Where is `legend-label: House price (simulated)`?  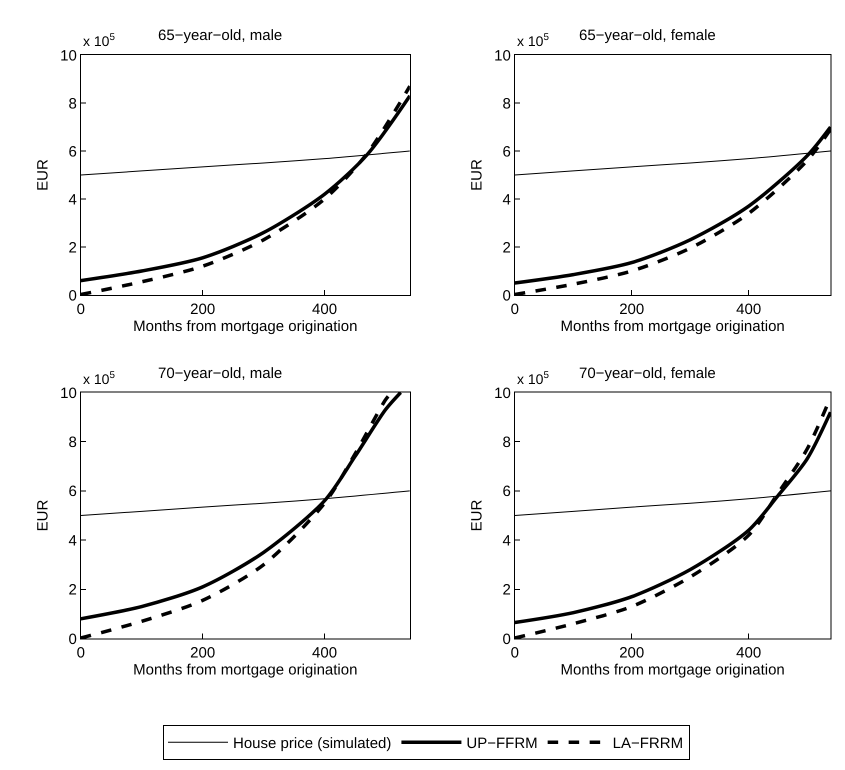 legend-label: House price (simulated) is located at coordinates (312, 743).